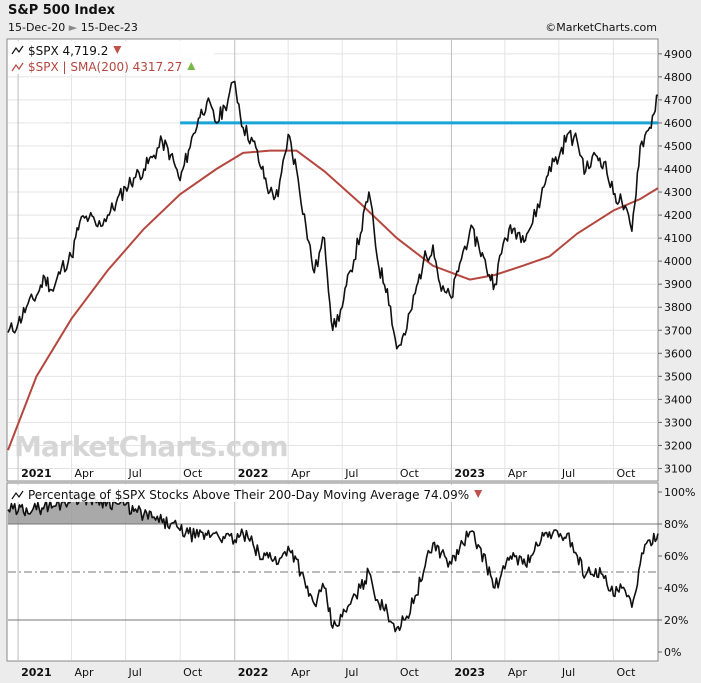 The width and height of the screenshot is (701, 683). I want to click on legend-label-spx: $SPX 4,719.2, so click(68, 51).